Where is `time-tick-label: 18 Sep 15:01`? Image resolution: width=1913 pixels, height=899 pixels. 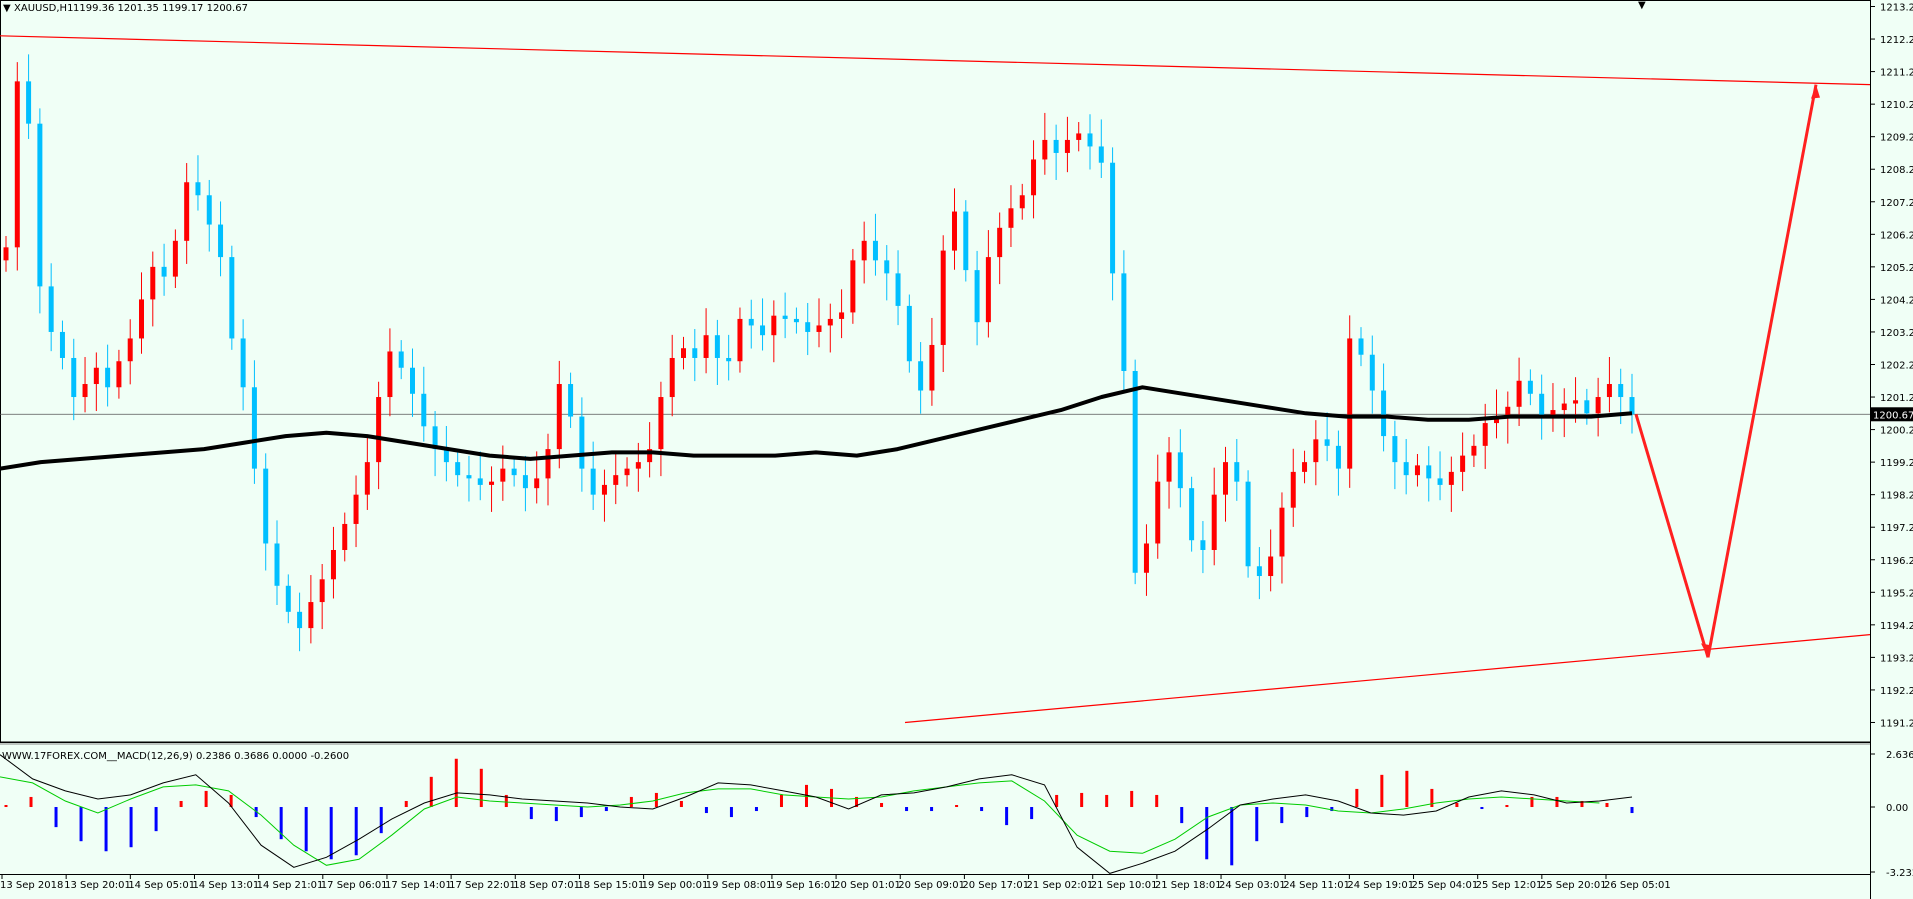
time-tick-label: 18 Sep 15:01 is located at coordinates (610, 885).